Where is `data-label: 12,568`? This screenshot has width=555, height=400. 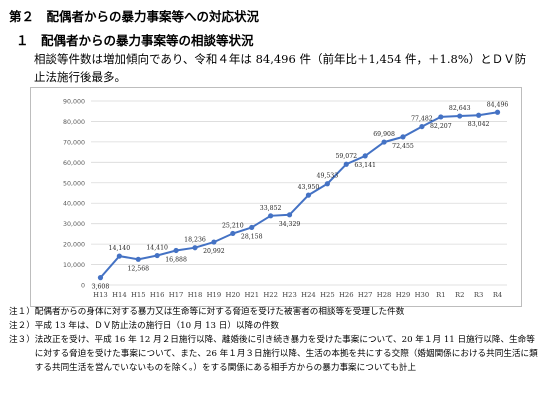 data-label: 12,568 is located at coordinates (138, 268).